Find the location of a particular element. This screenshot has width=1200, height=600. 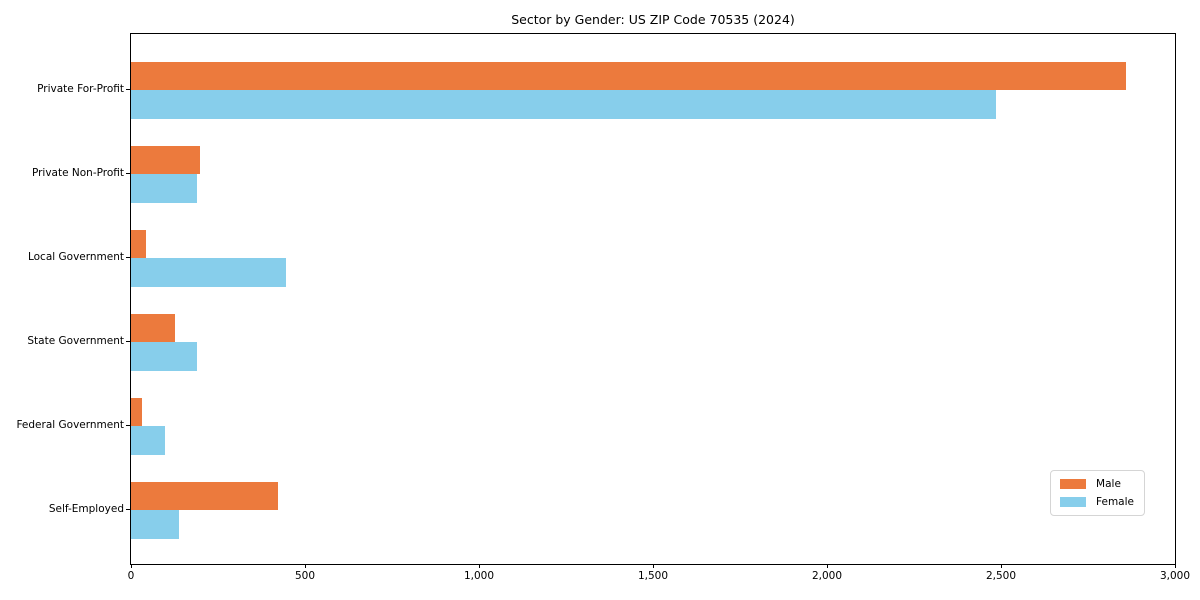

legend: Male Female is located at coordinates (1097, 493).